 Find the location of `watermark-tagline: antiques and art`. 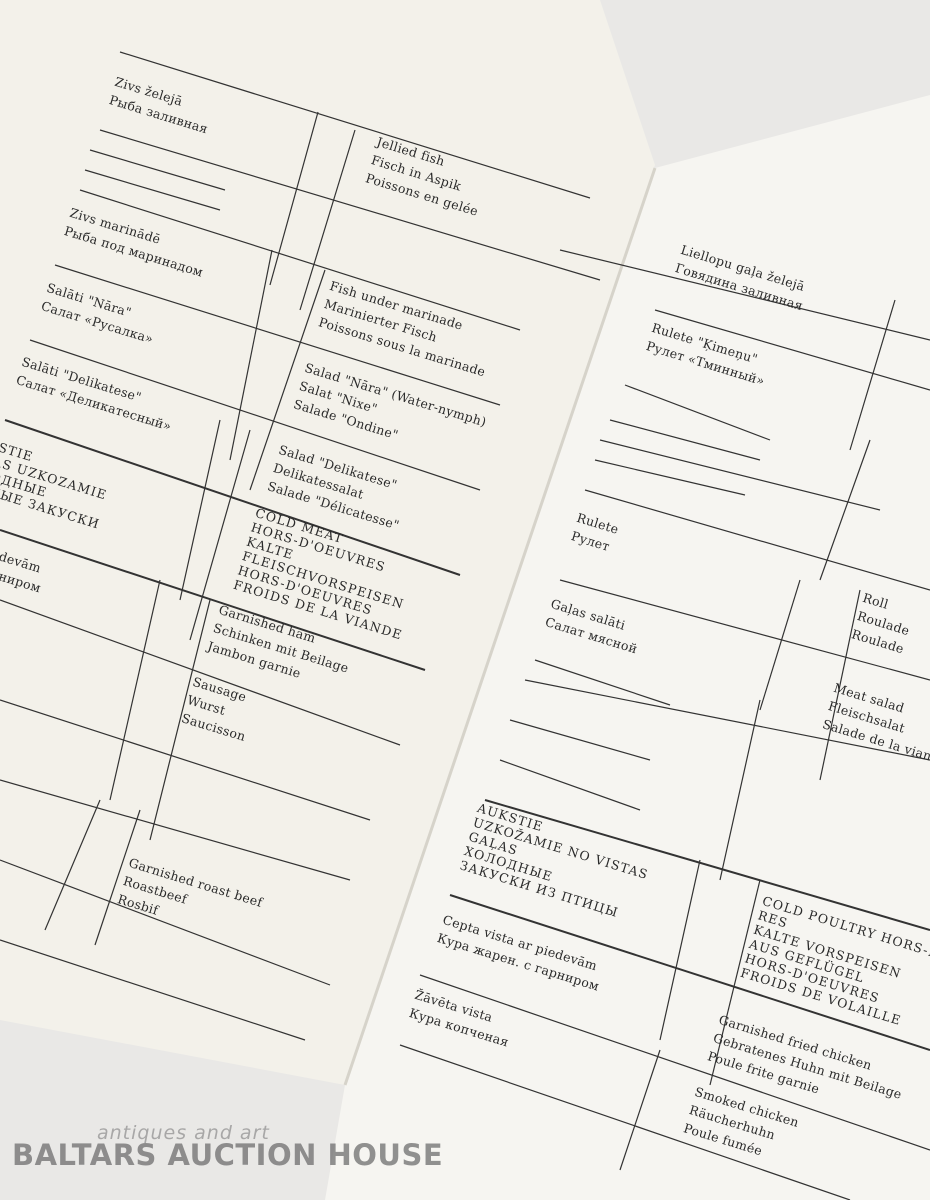

watermark-tagline: antiques and art is located at coordinates (183, 1133).